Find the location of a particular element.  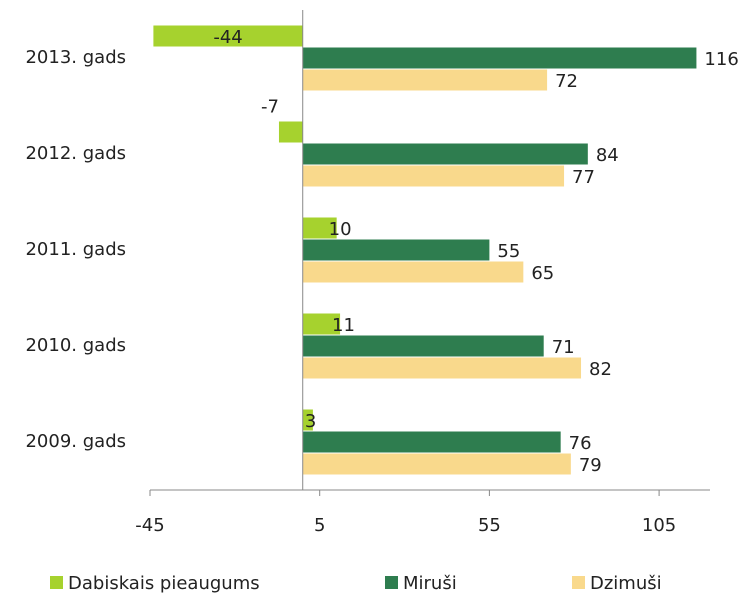

y-tick-label: 2012. gads is located at coordinates (75, 153).